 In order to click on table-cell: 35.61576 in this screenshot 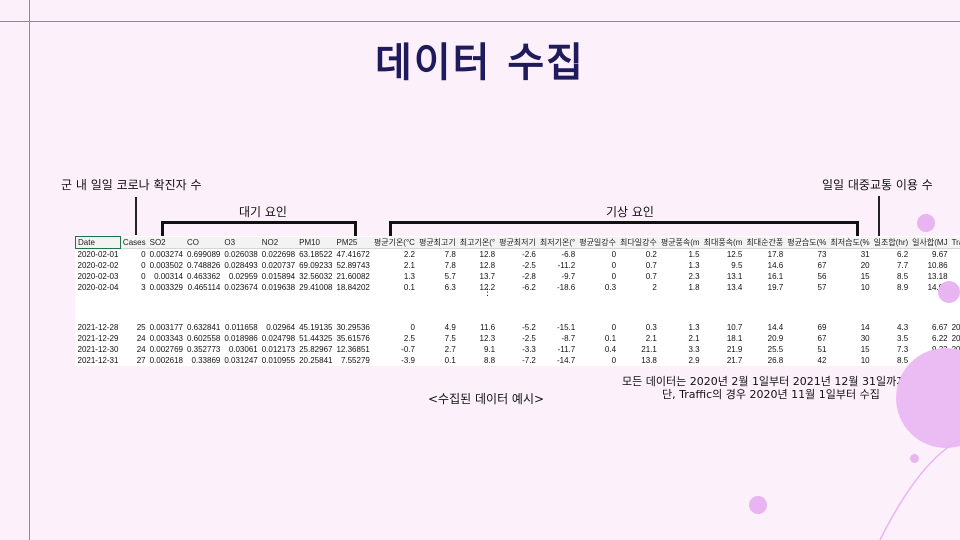, I will do `click(352, 338)`.